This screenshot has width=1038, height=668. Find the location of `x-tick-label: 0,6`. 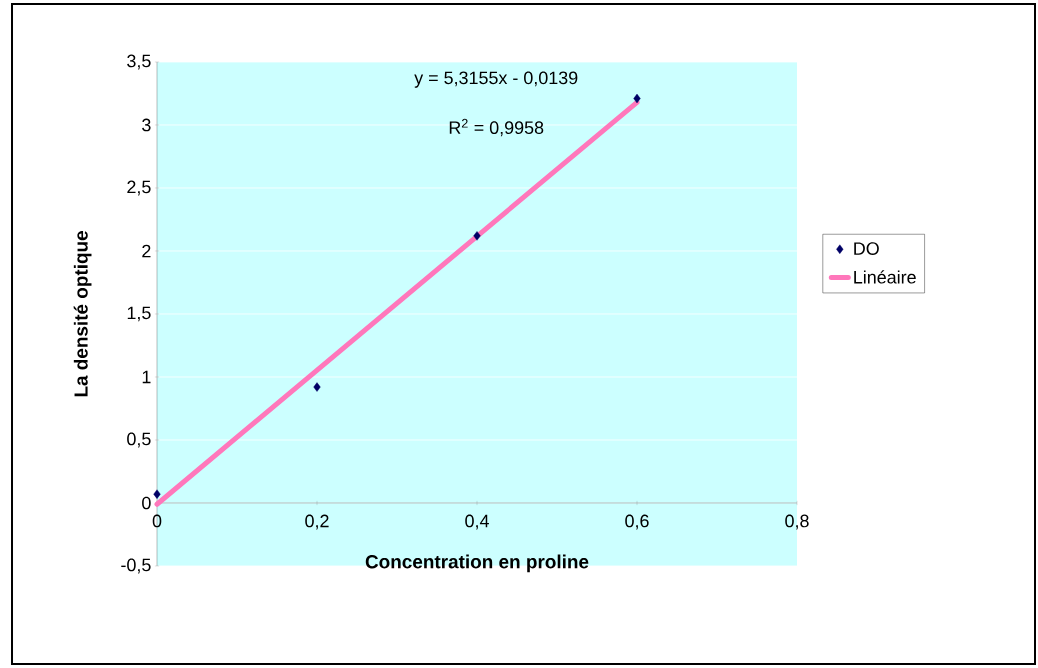

x-tick-label: 0,6 is located at coordinates (637, 522).